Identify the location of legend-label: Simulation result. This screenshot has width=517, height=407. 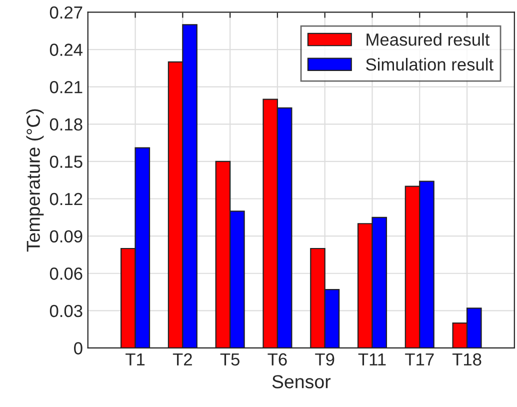
(430, 64).